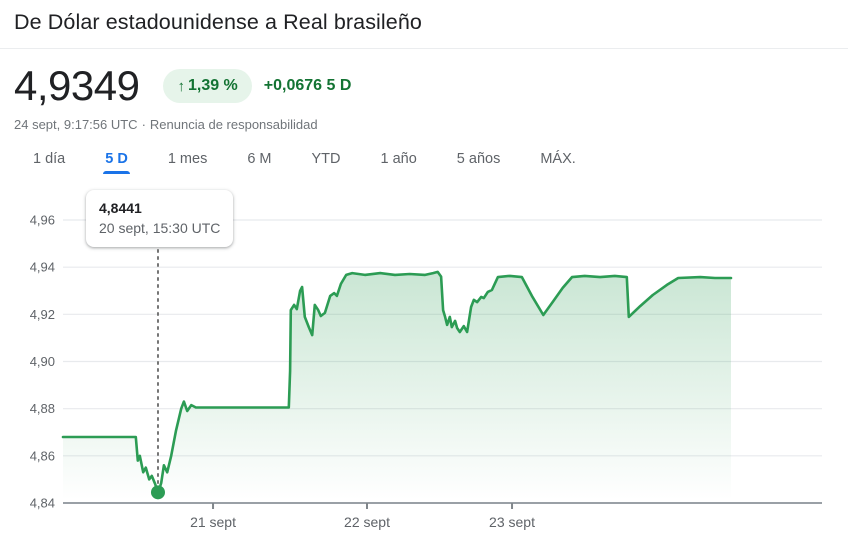  Describe the element at coordinates (42, 408) in the screenshot. I see `y-axis-label: 4,88` at that location.